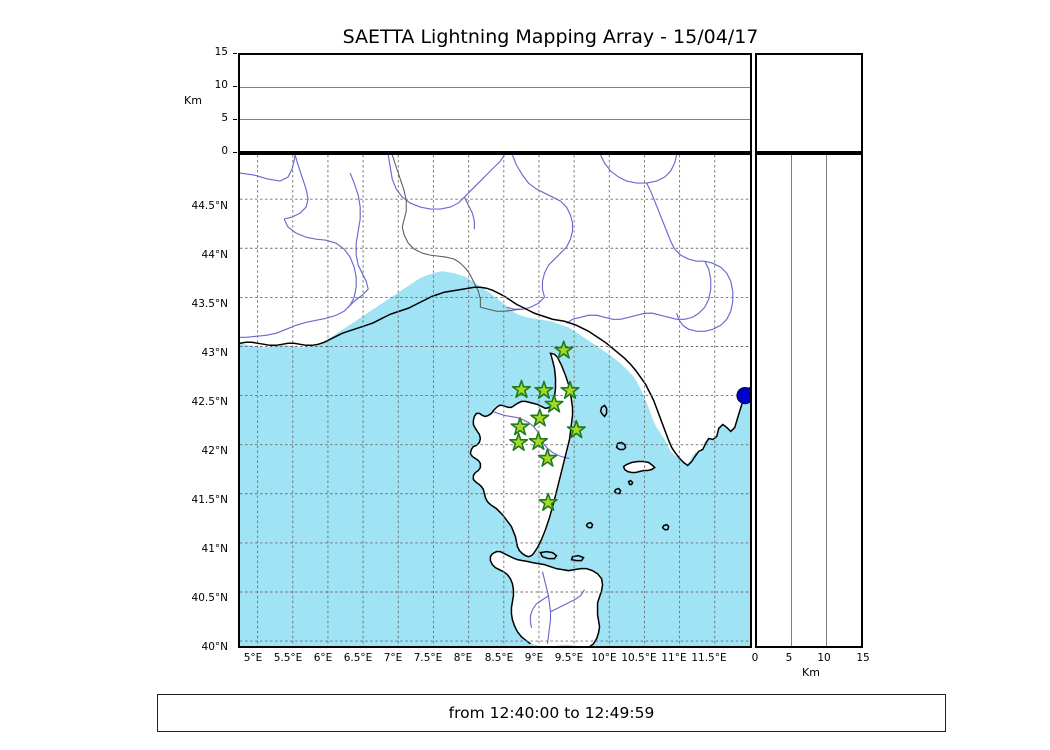  Describe the element at coordinates (789, 658) in the screenshot. I see `tick-right-5: 5` at that location.